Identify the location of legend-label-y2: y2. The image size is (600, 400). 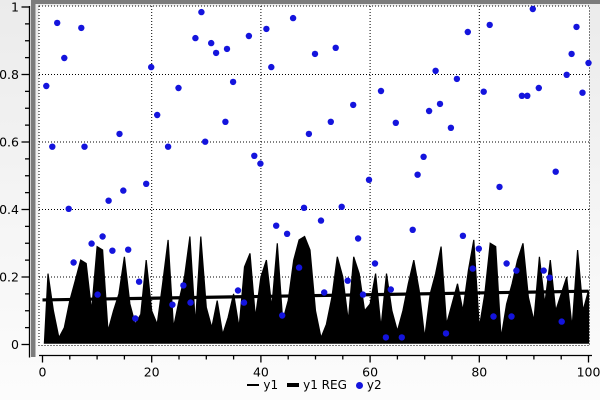
(374, 385).